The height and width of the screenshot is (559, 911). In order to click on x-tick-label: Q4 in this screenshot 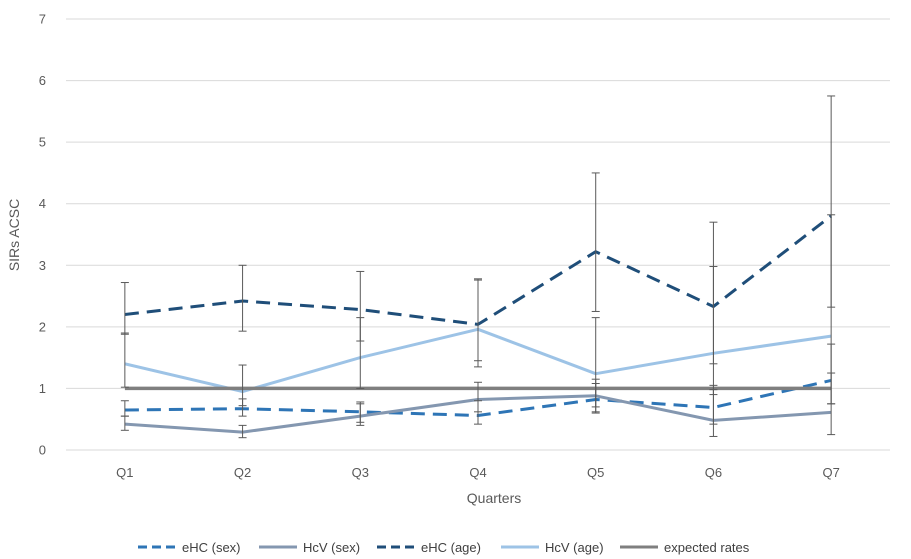, I will do `click(477, 472)`.